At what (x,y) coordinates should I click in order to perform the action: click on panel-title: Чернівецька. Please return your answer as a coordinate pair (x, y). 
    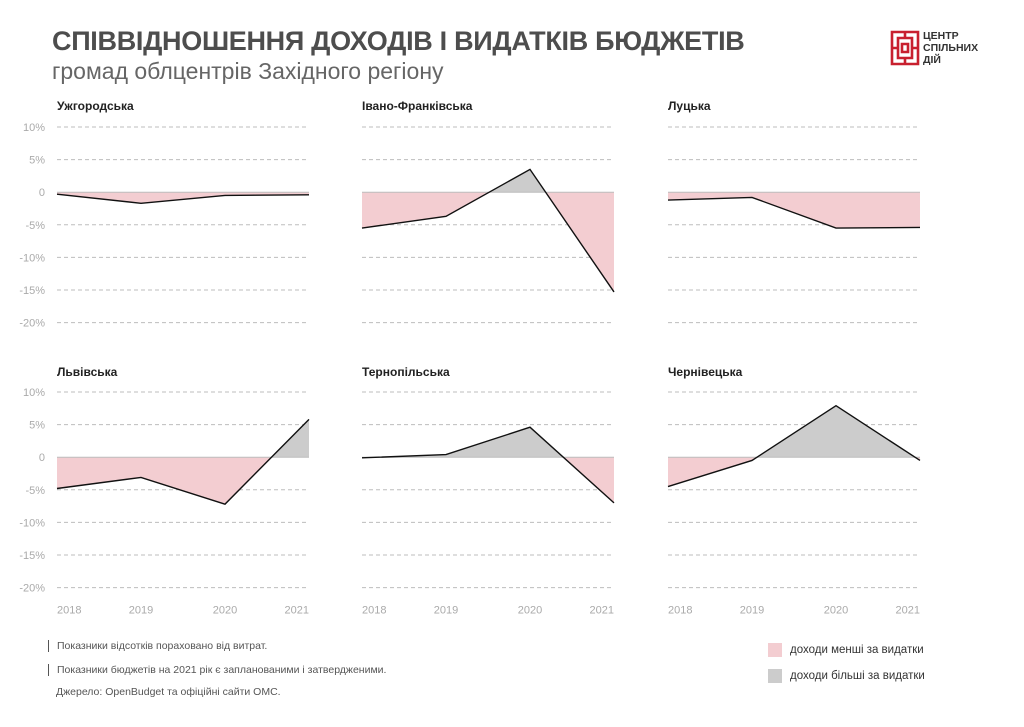
    Looking at the image, I should click on (705, 372).